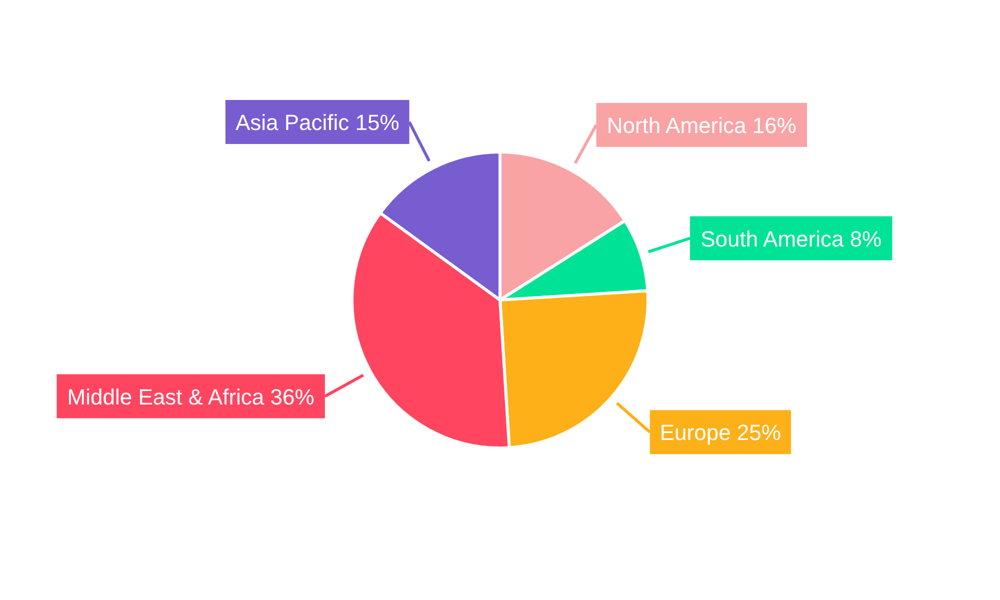 The height and width of the screenshot is (600, 1000). Describe the element at coordinates (317, 122) in the screenshot. I see `slice-label: Asia Pacific 15%` at that location.